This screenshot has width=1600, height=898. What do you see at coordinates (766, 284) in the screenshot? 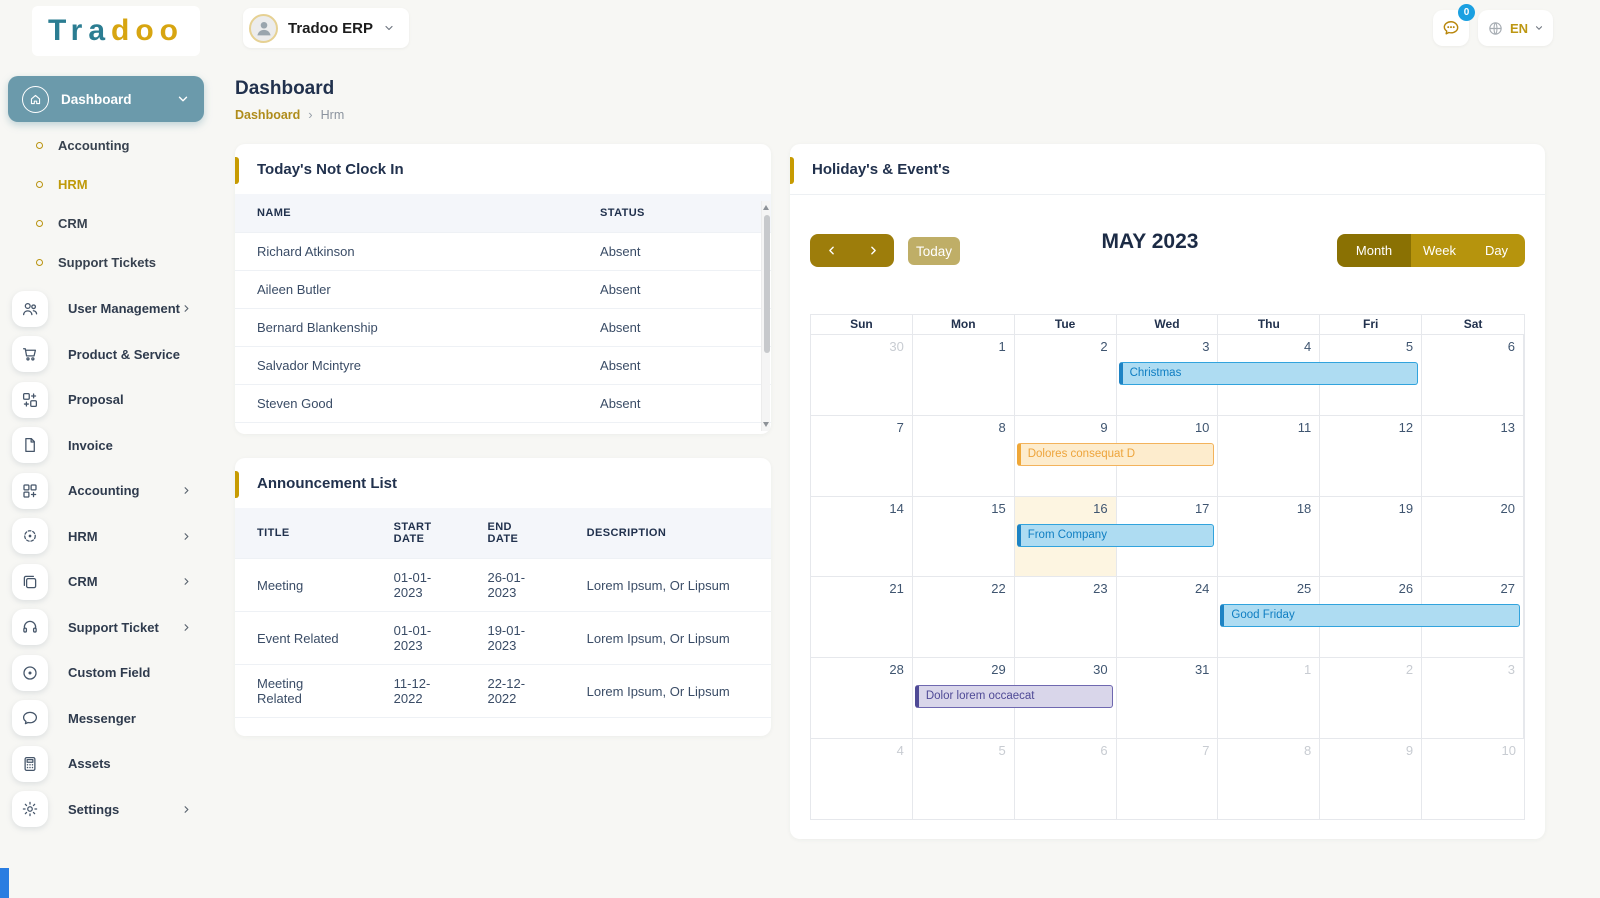
I see `scrollbar-thumb` at bounding box center [766, 284].